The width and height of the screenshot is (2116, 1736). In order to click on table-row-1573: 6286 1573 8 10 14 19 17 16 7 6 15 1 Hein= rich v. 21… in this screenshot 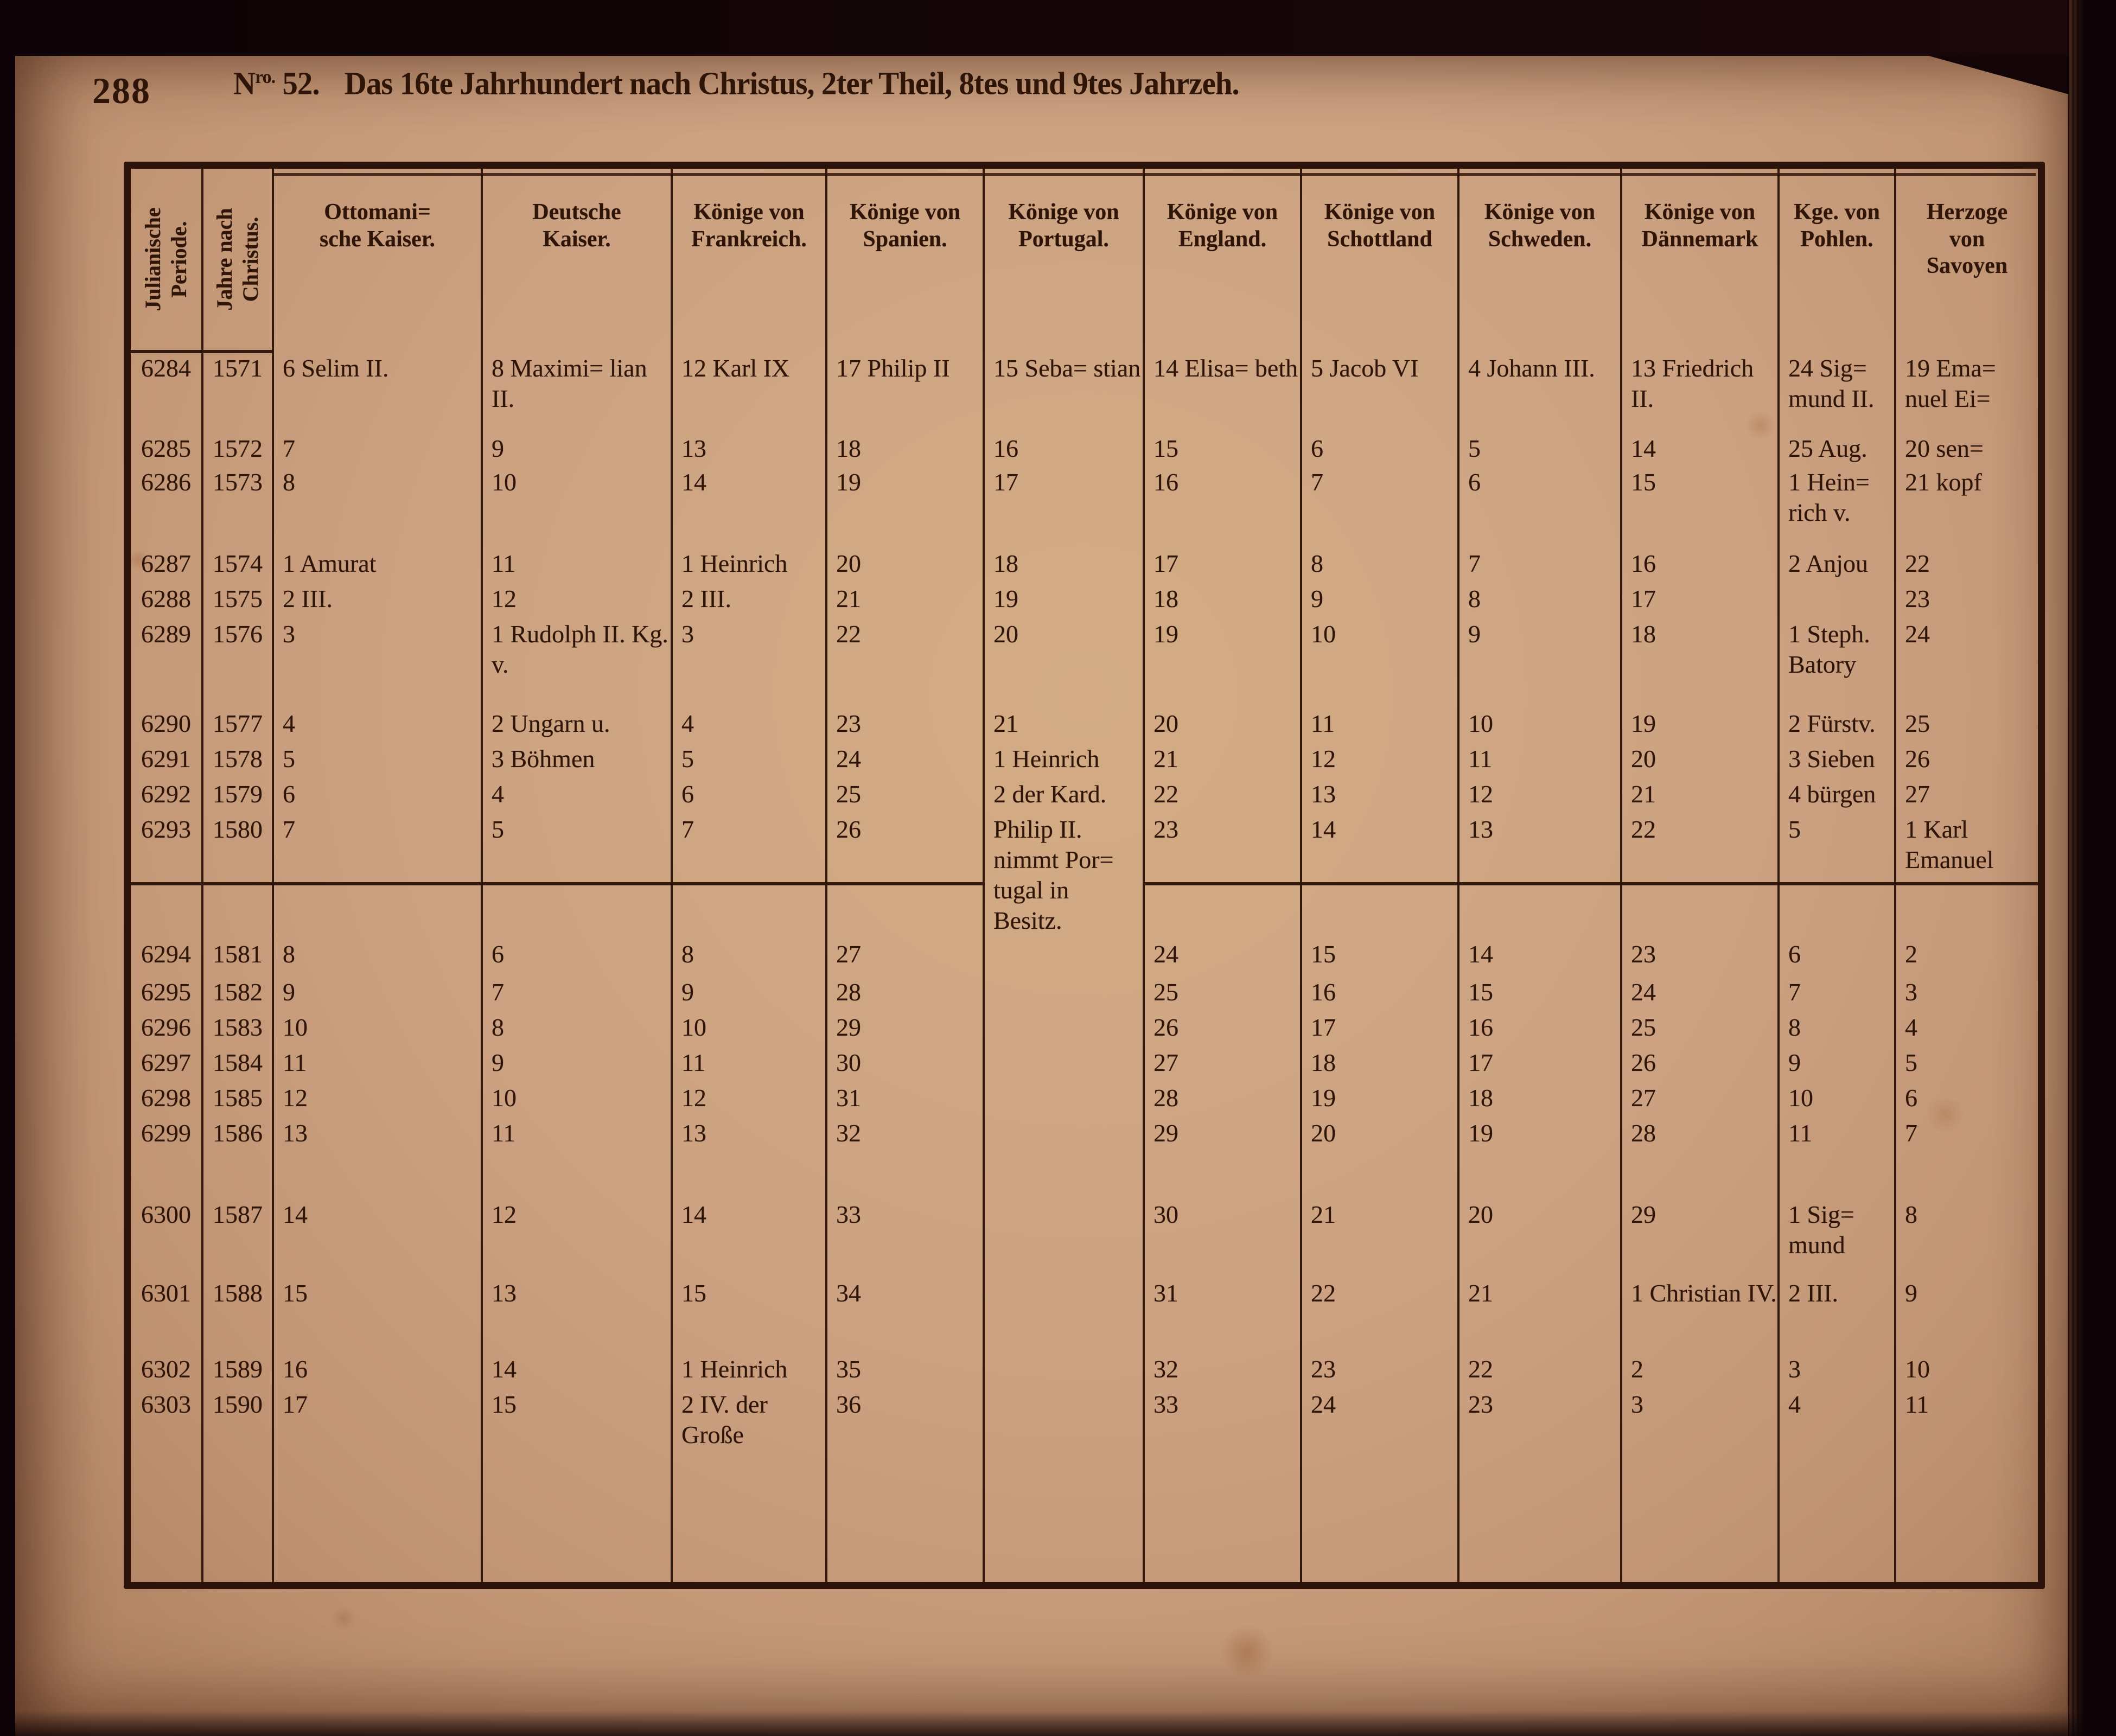, I will do `click(1084, 507)`.